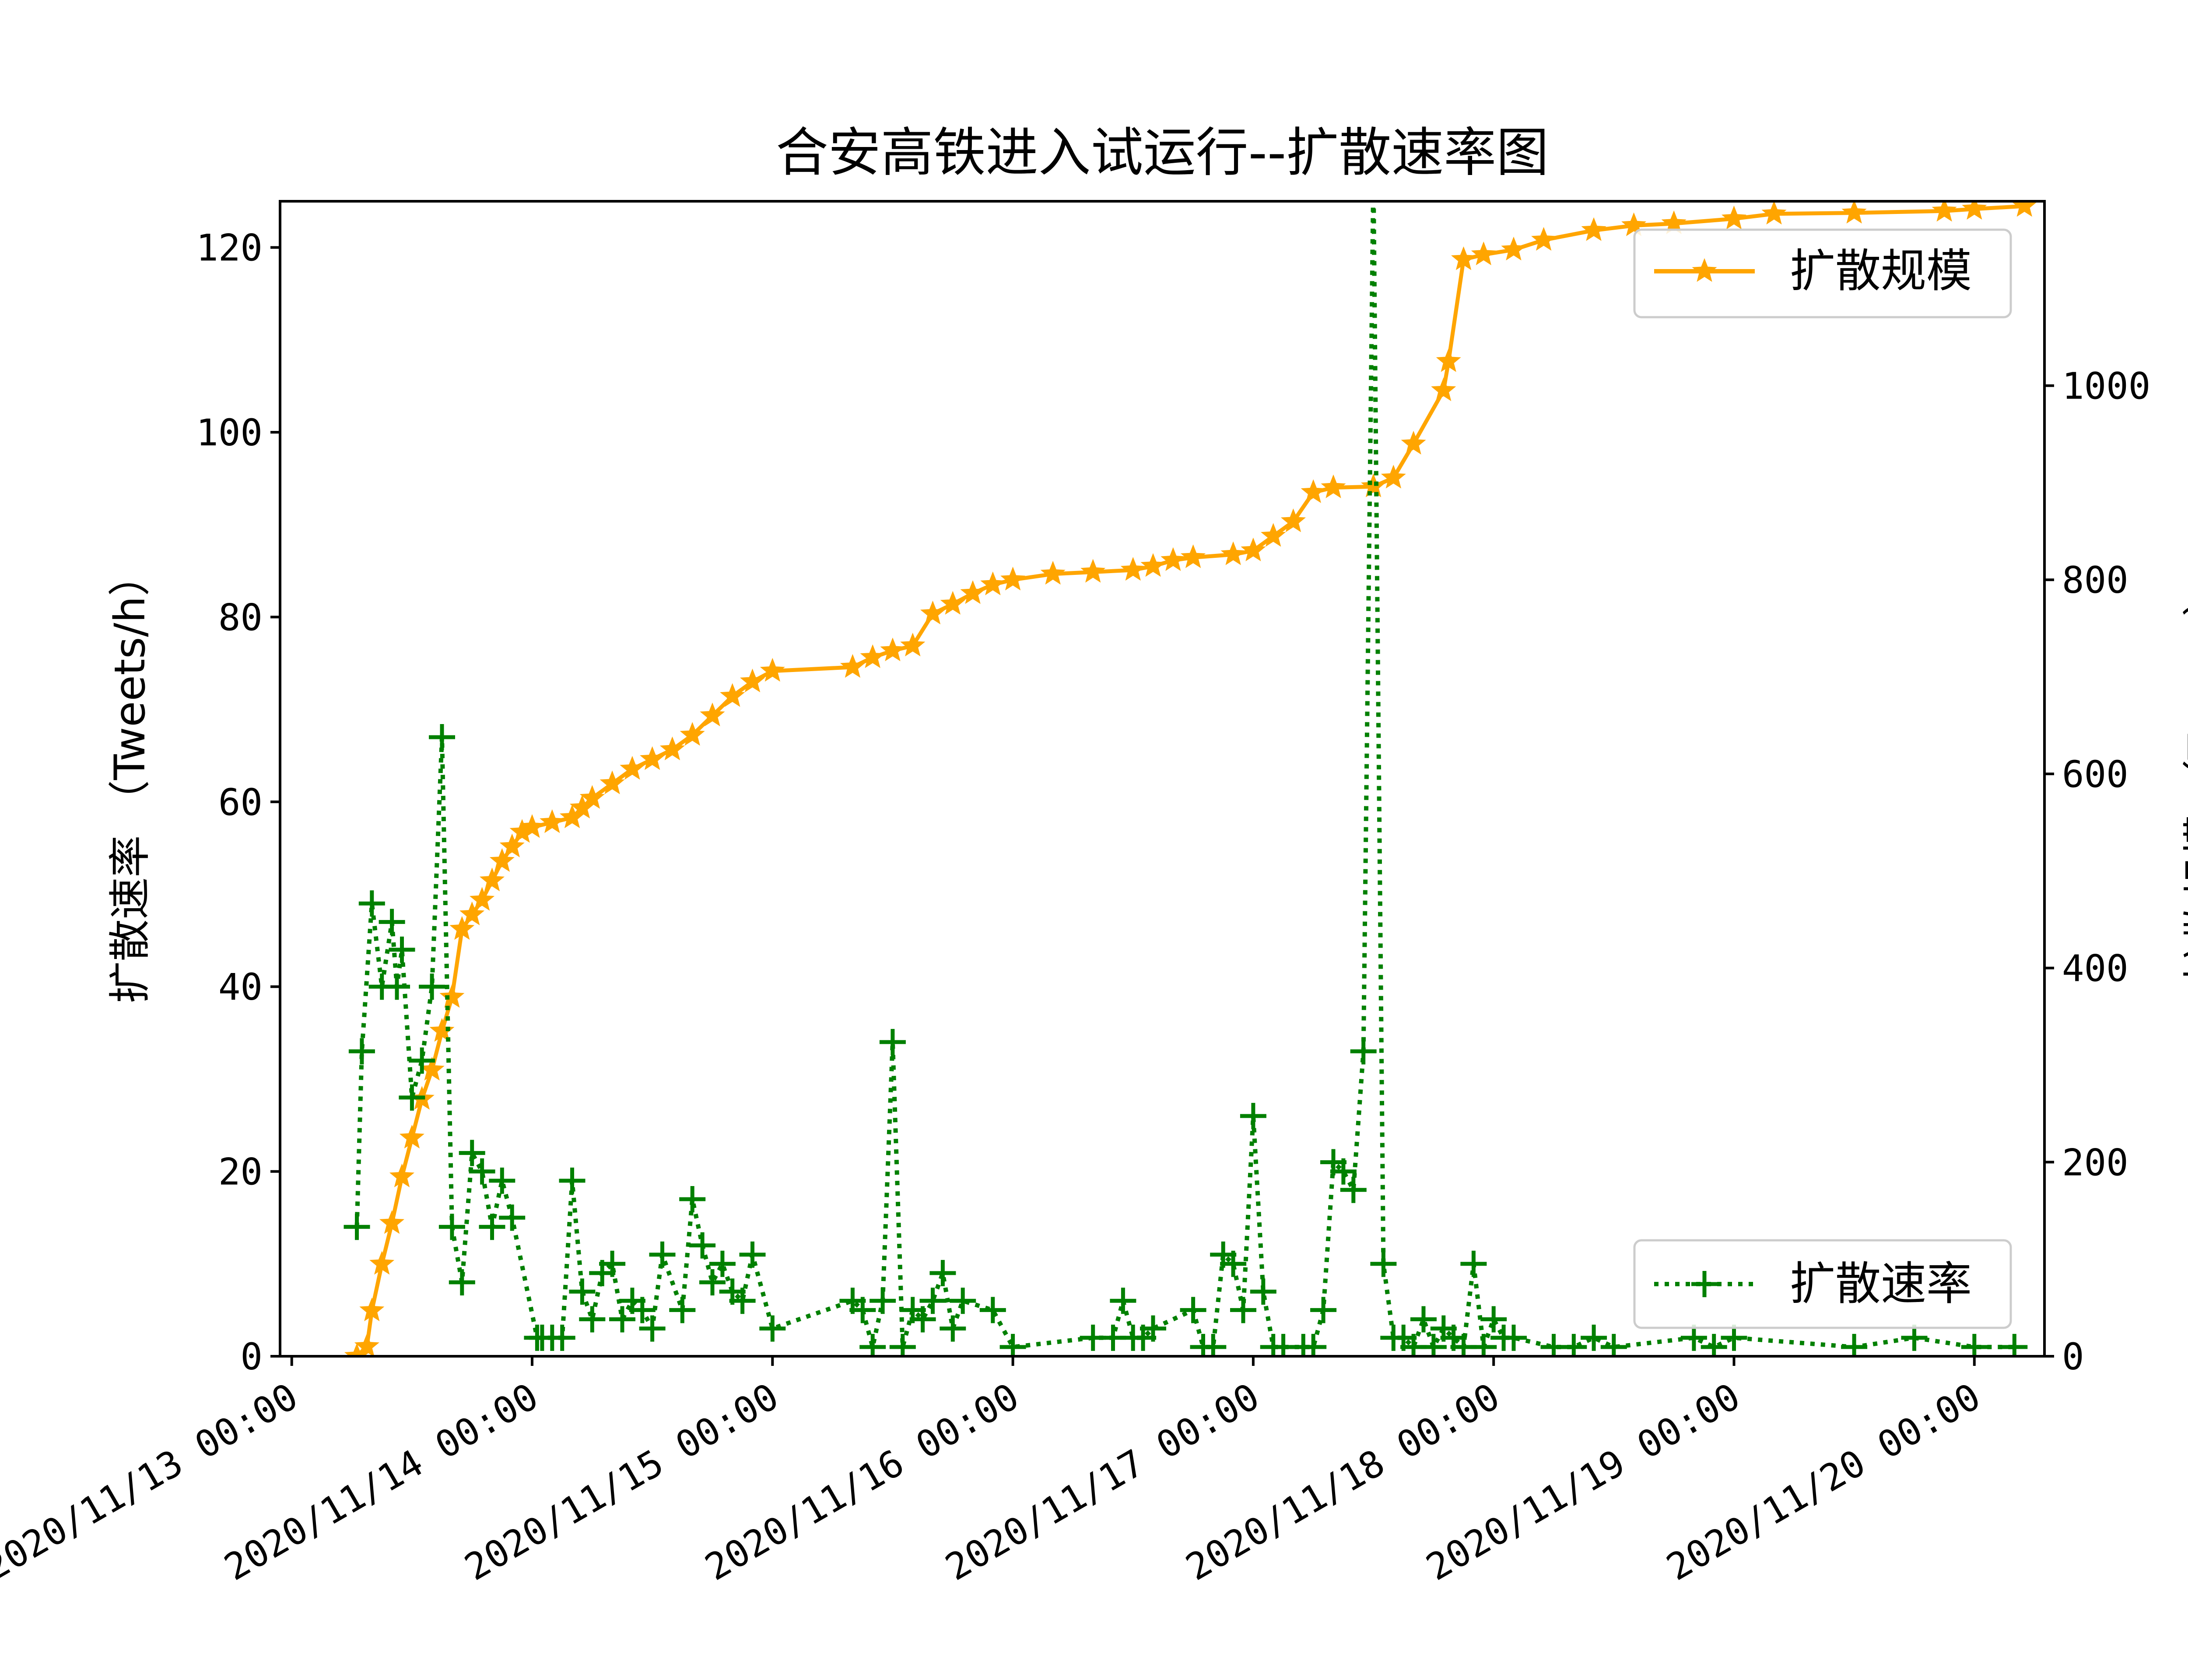 The width and height of the screenshot is (2188, 1680). What do you see at coordinates (2095, 580) in the screenshot?
I see `y-right-tick-label-4: 800` at bounding box center [2095, 580].